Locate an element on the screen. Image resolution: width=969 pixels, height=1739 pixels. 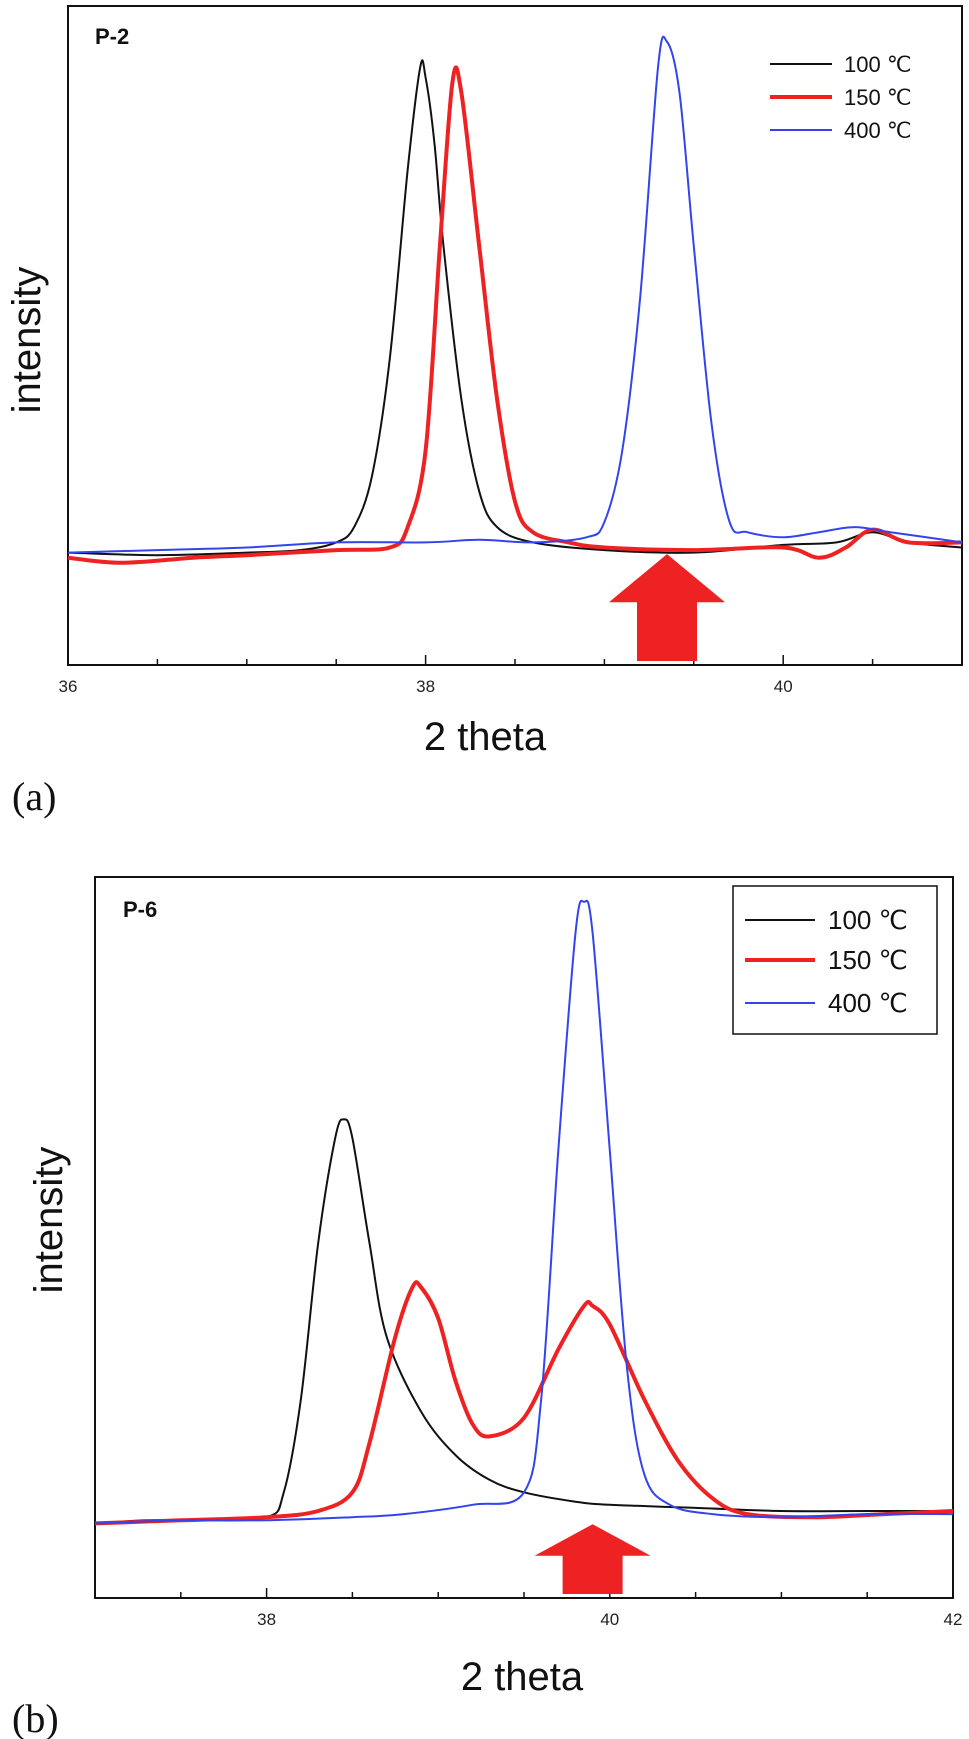
x-ticks-b: 38 40 42 is located at coordinates (528, 1608).